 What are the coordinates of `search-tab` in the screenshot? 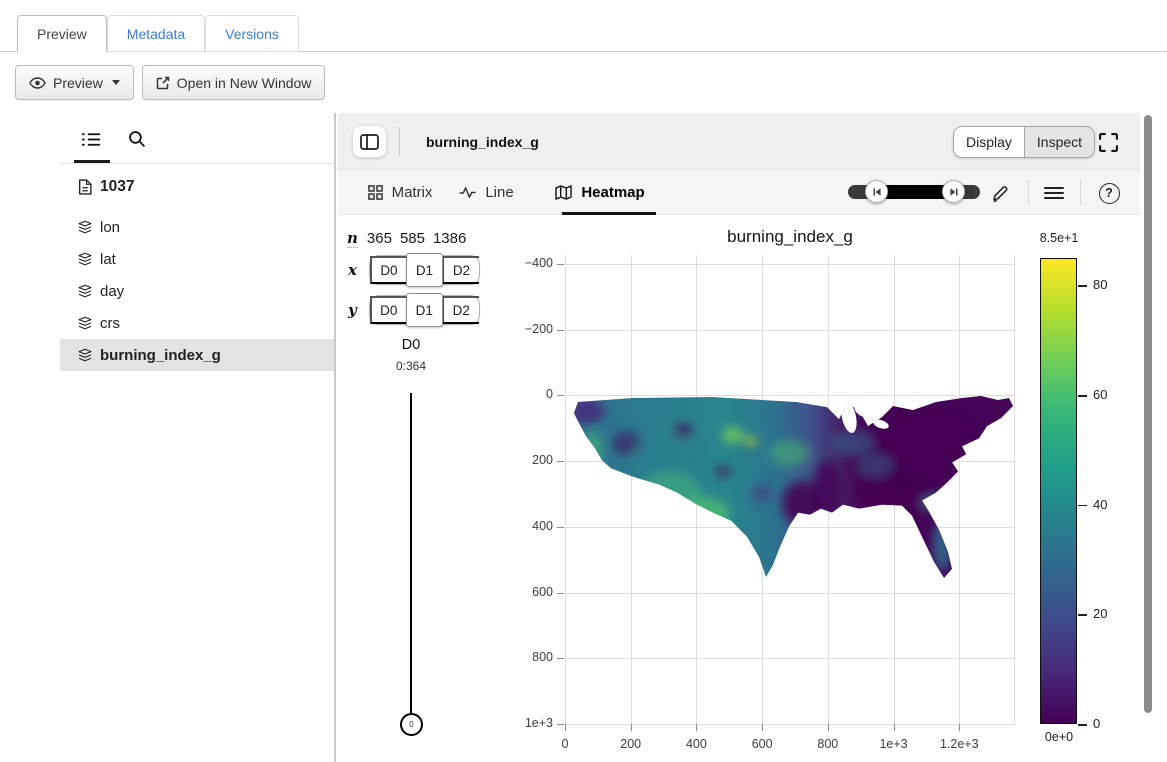 It's located at (137, 139).